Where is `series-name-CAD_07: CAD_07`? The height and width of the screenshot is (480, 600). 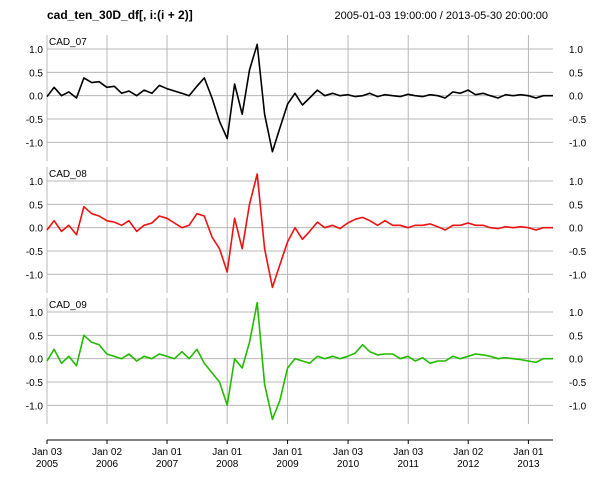 series-name-CAD_07: CAD_07 is located at coordinates (68, 42).